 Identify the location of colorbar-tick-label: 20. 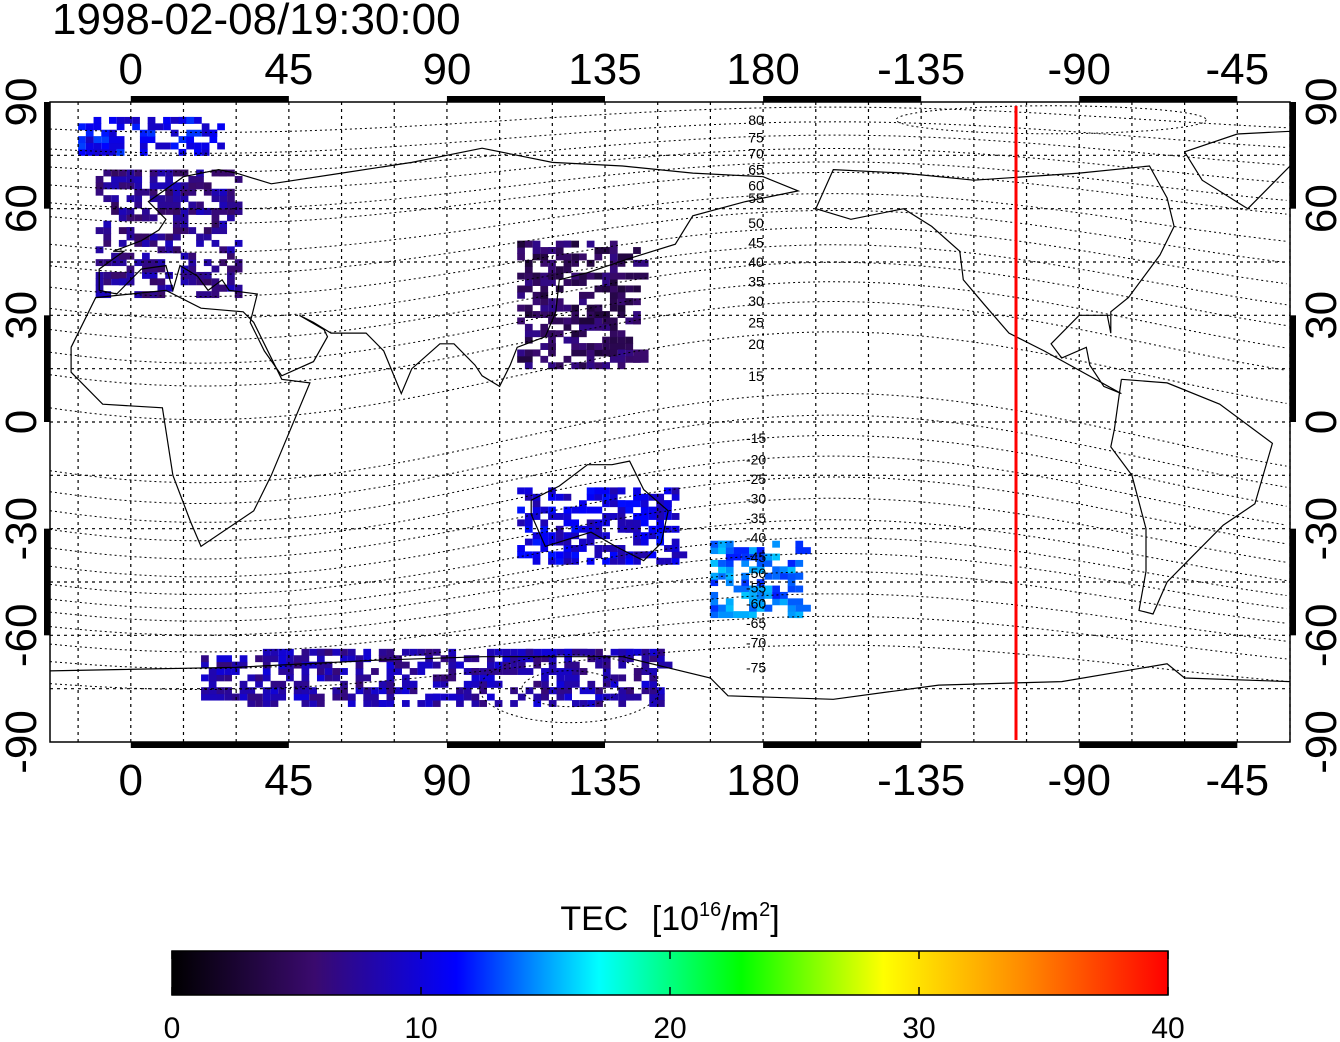
(669, 1027).